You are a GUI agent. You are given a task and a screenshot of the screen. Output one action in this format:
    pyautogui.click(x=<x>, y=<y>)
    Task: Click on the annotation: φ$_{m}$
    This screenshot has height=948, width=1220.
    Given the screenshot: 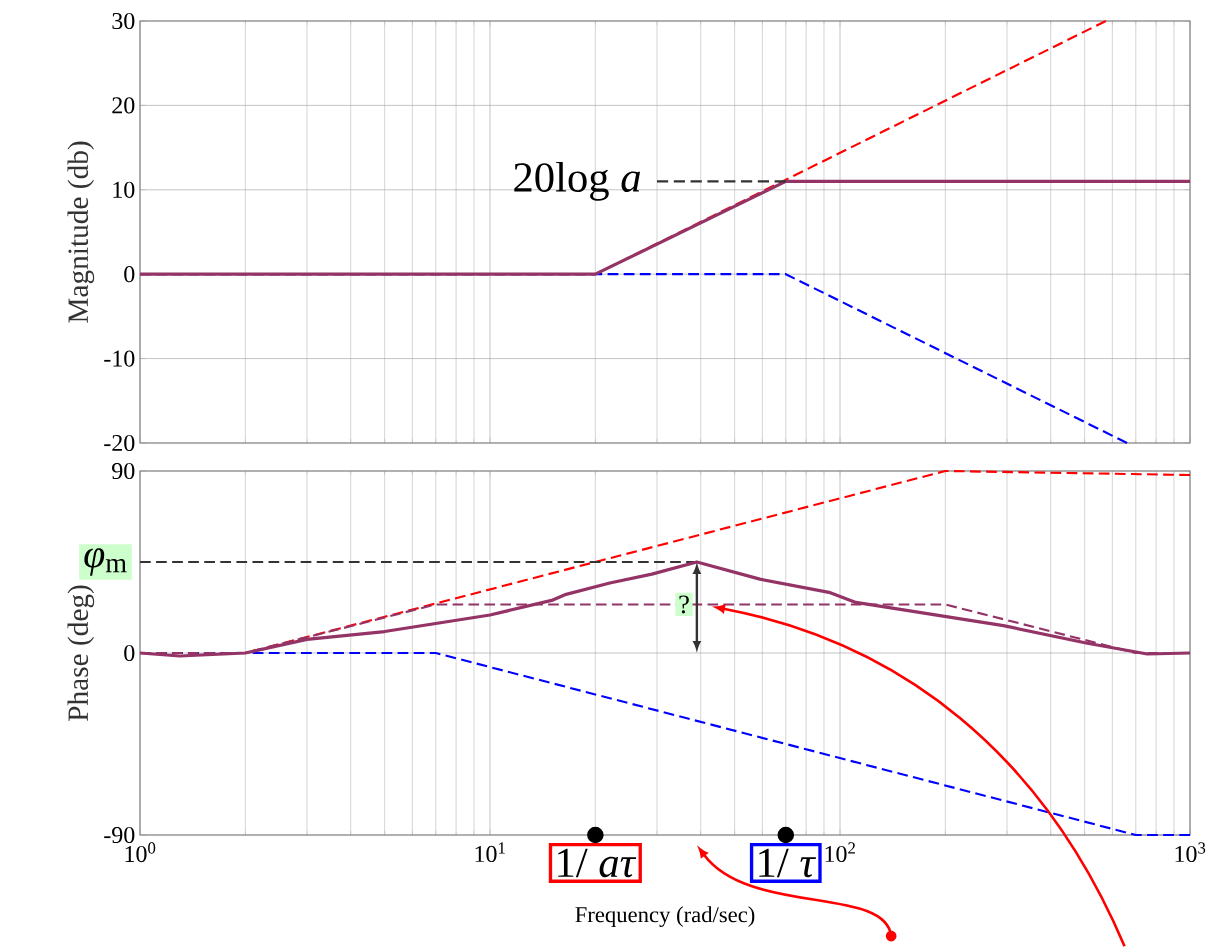 What is the action you would take?
    pyautogui.click(x=105, y=562)
    